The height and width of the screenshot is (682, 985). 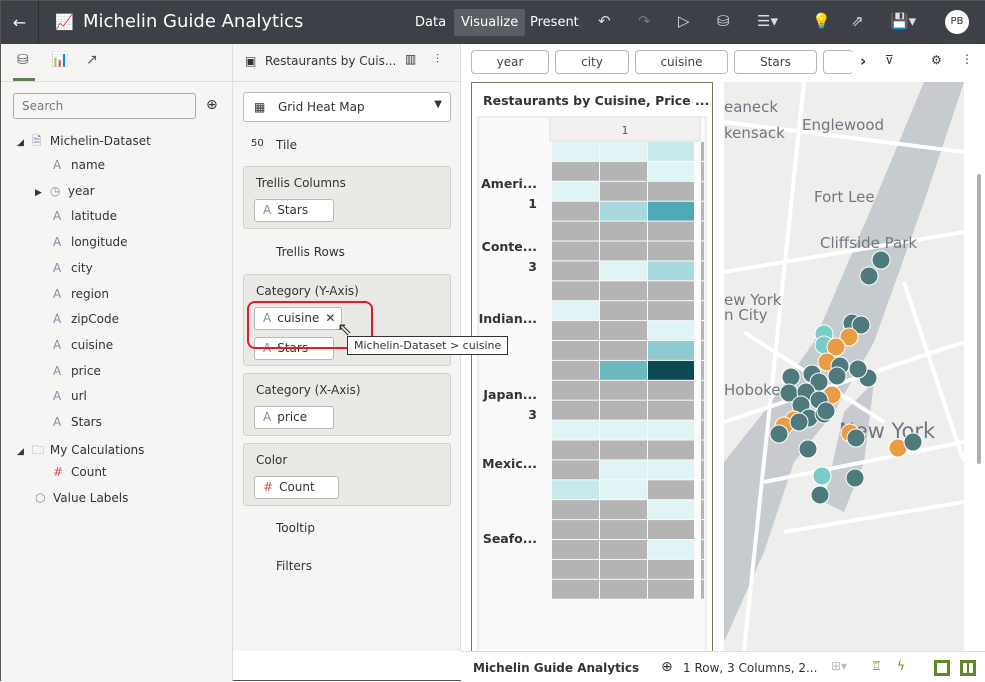 What do you see at coordinates (77, 422) in the screenshot?
I see `field-Stars: A Stars` at bounding box center [77, 422].